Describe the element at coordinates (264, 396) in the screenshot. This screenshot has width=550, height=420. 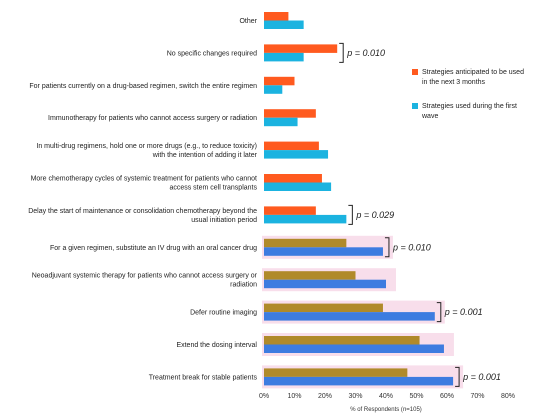
I see `x-tick-label: 0%` at that location.